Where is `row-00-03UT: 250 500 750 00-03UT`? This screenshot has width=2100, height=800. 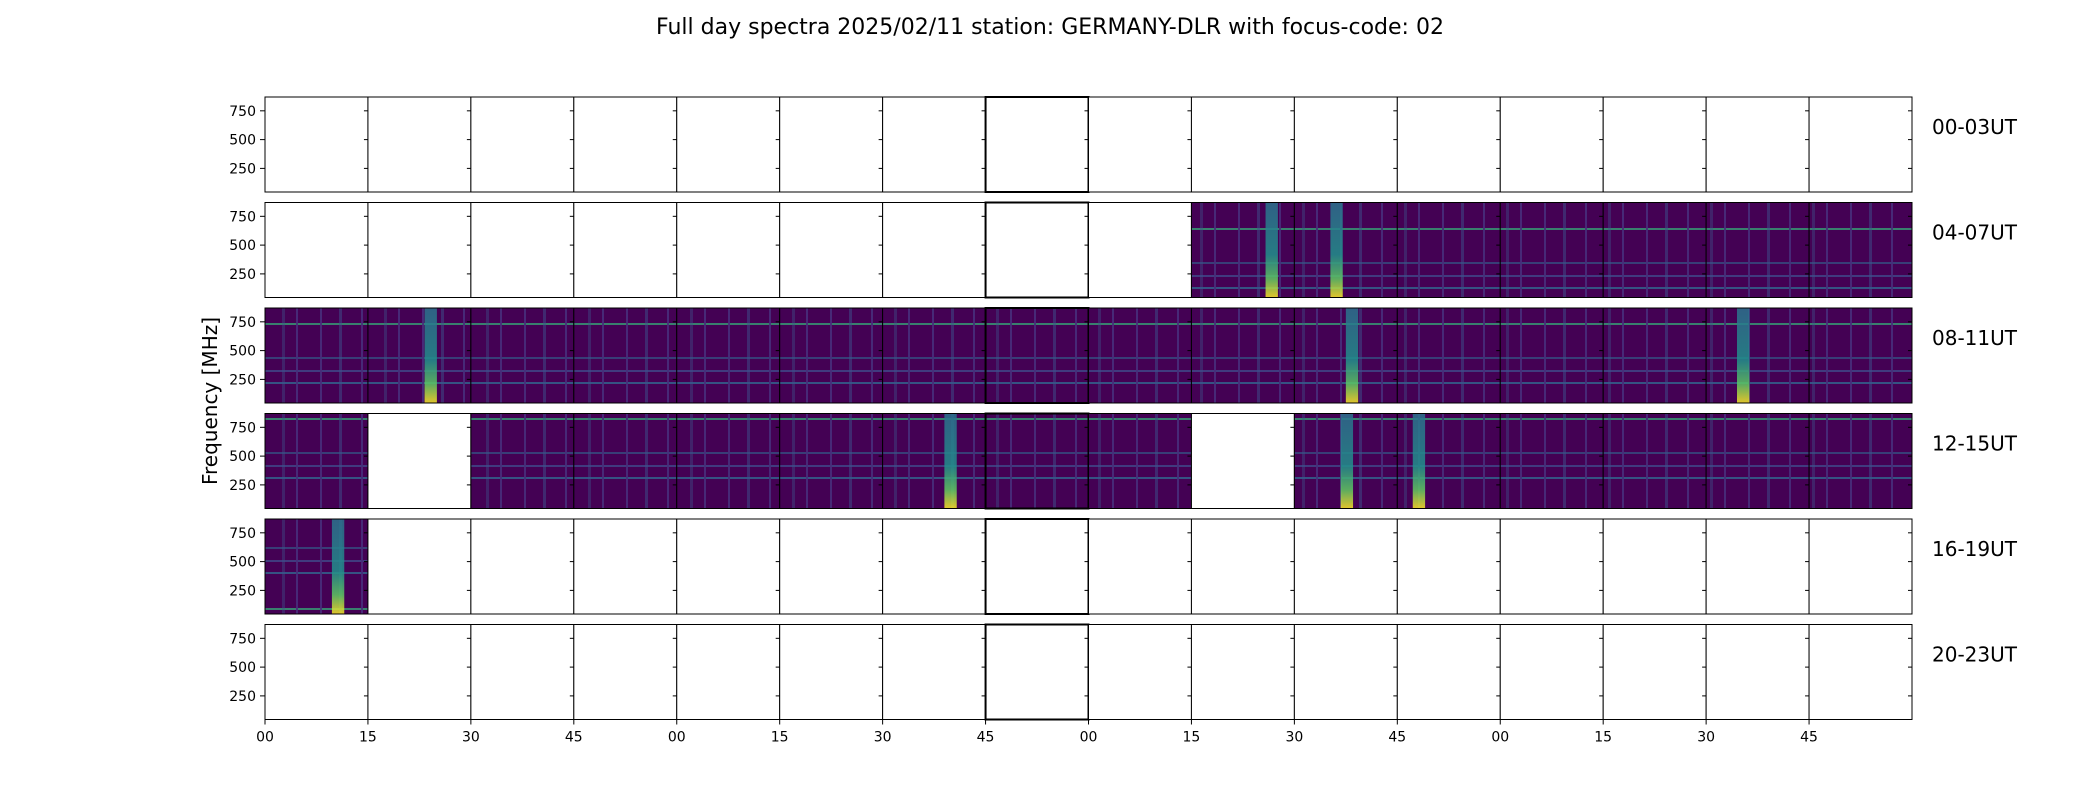 row-00-03UT: 250 500 750 00-03UT is located at coordinates (1123, 144).